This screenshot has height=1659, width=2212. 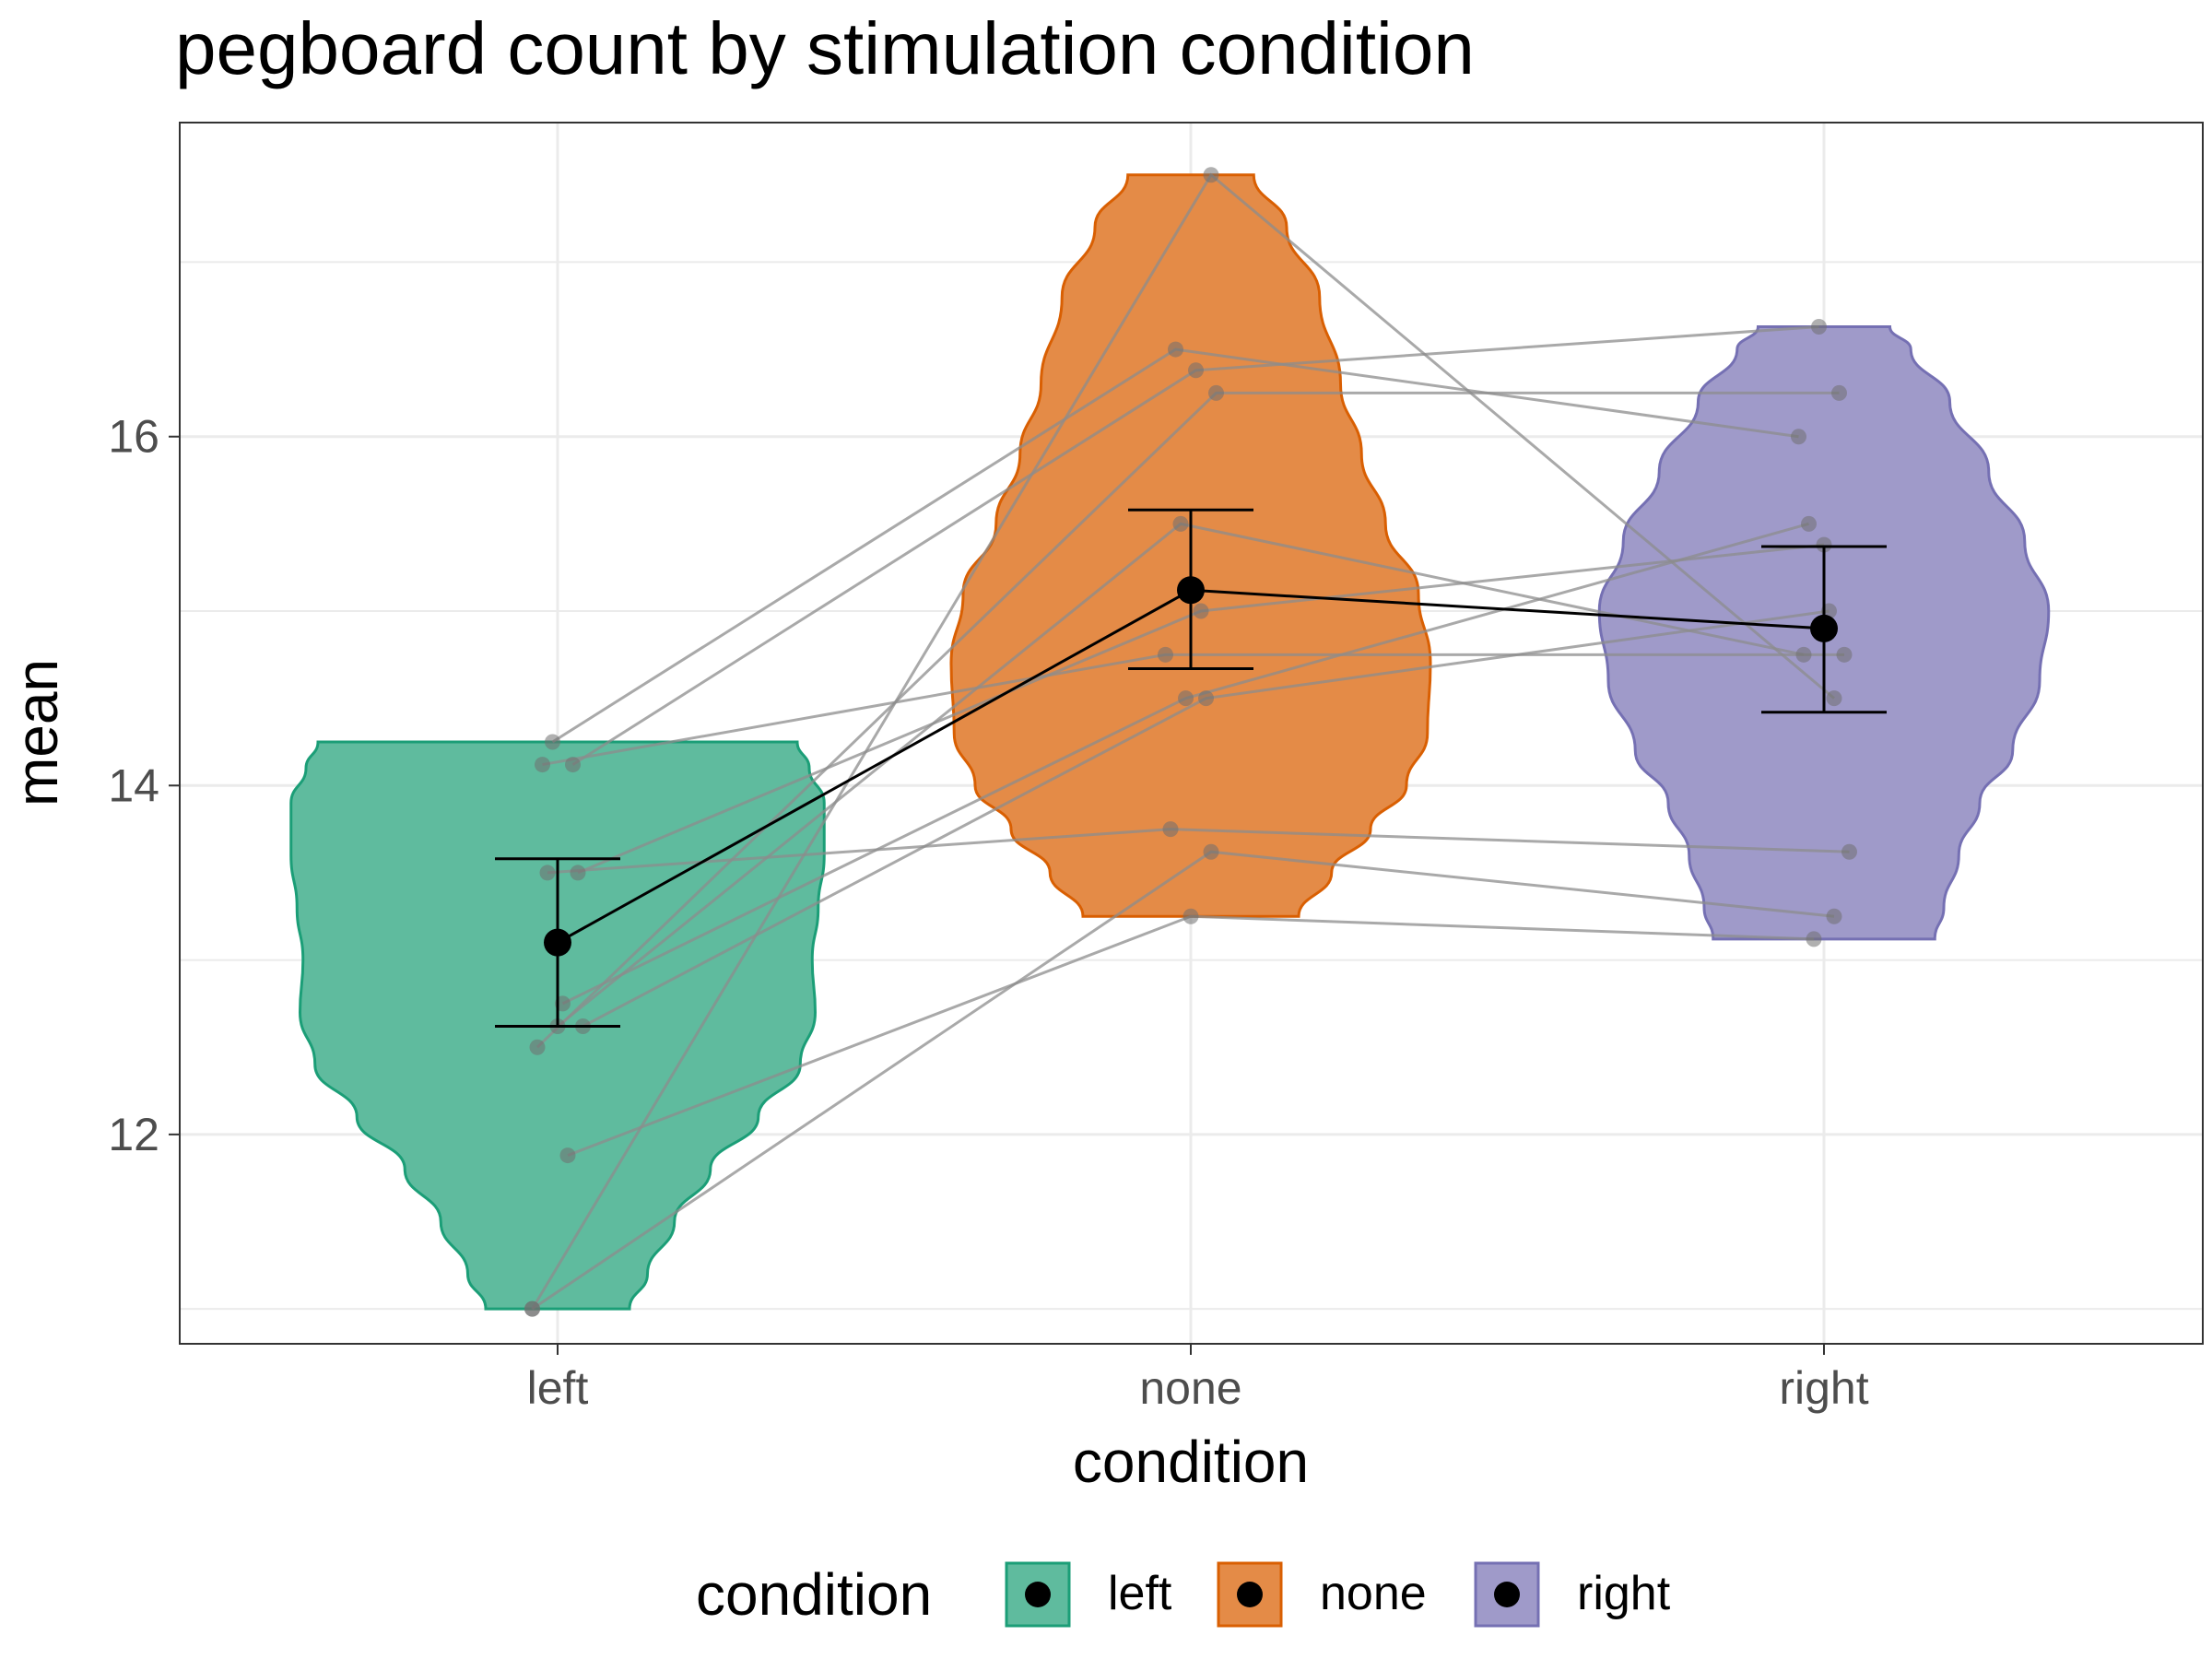 What do you see at coordinates (1191, 1462) in the screenshot?
I see `x-axis-title: condition` at bounding box center [1191, 1462].